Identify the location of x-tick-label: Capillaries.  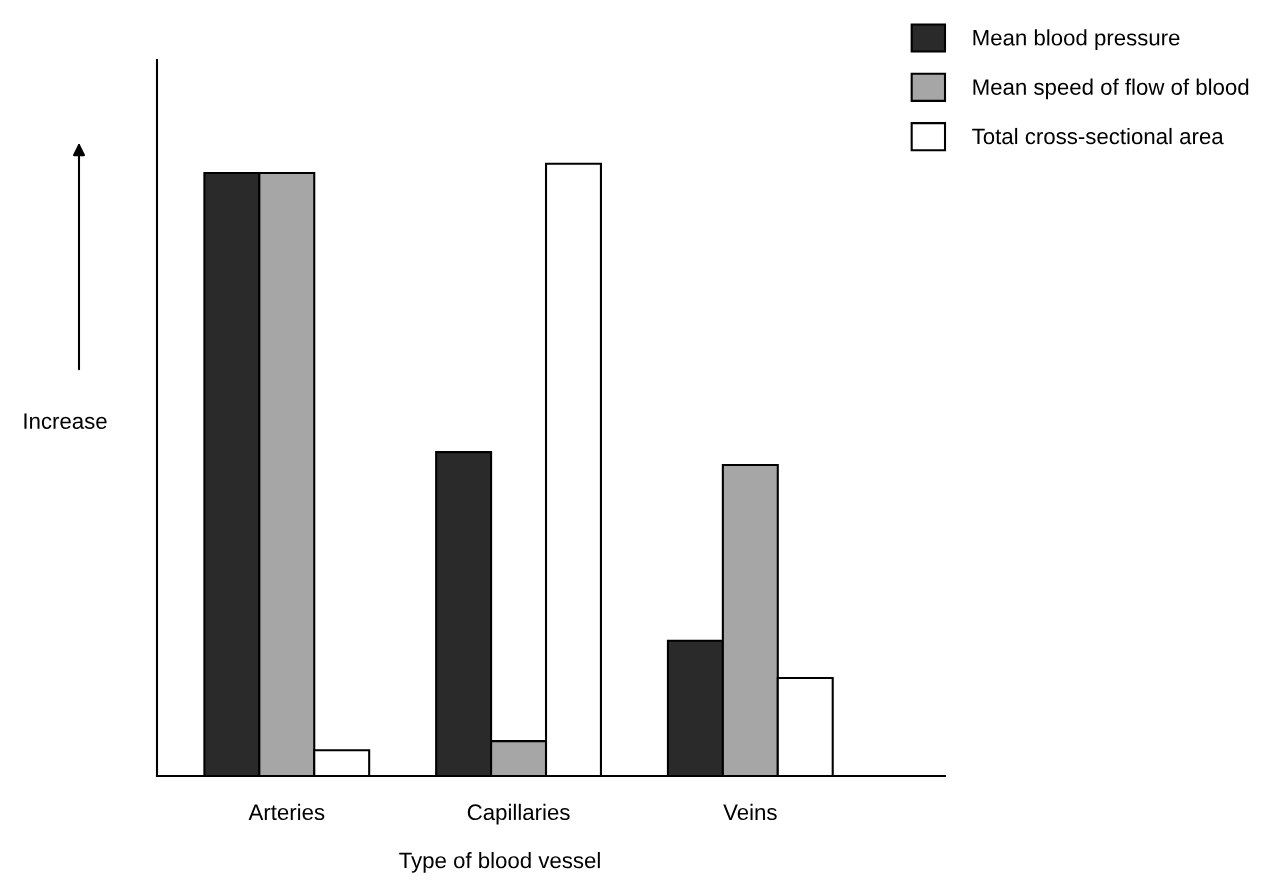
(518, 814).